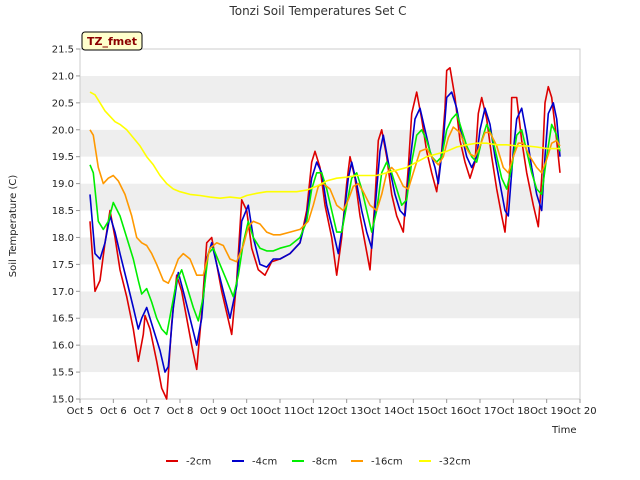  Describe the element at coordinates (413, 411) in the screenshot. I see `x-tick-label: Oct 15` at that location.